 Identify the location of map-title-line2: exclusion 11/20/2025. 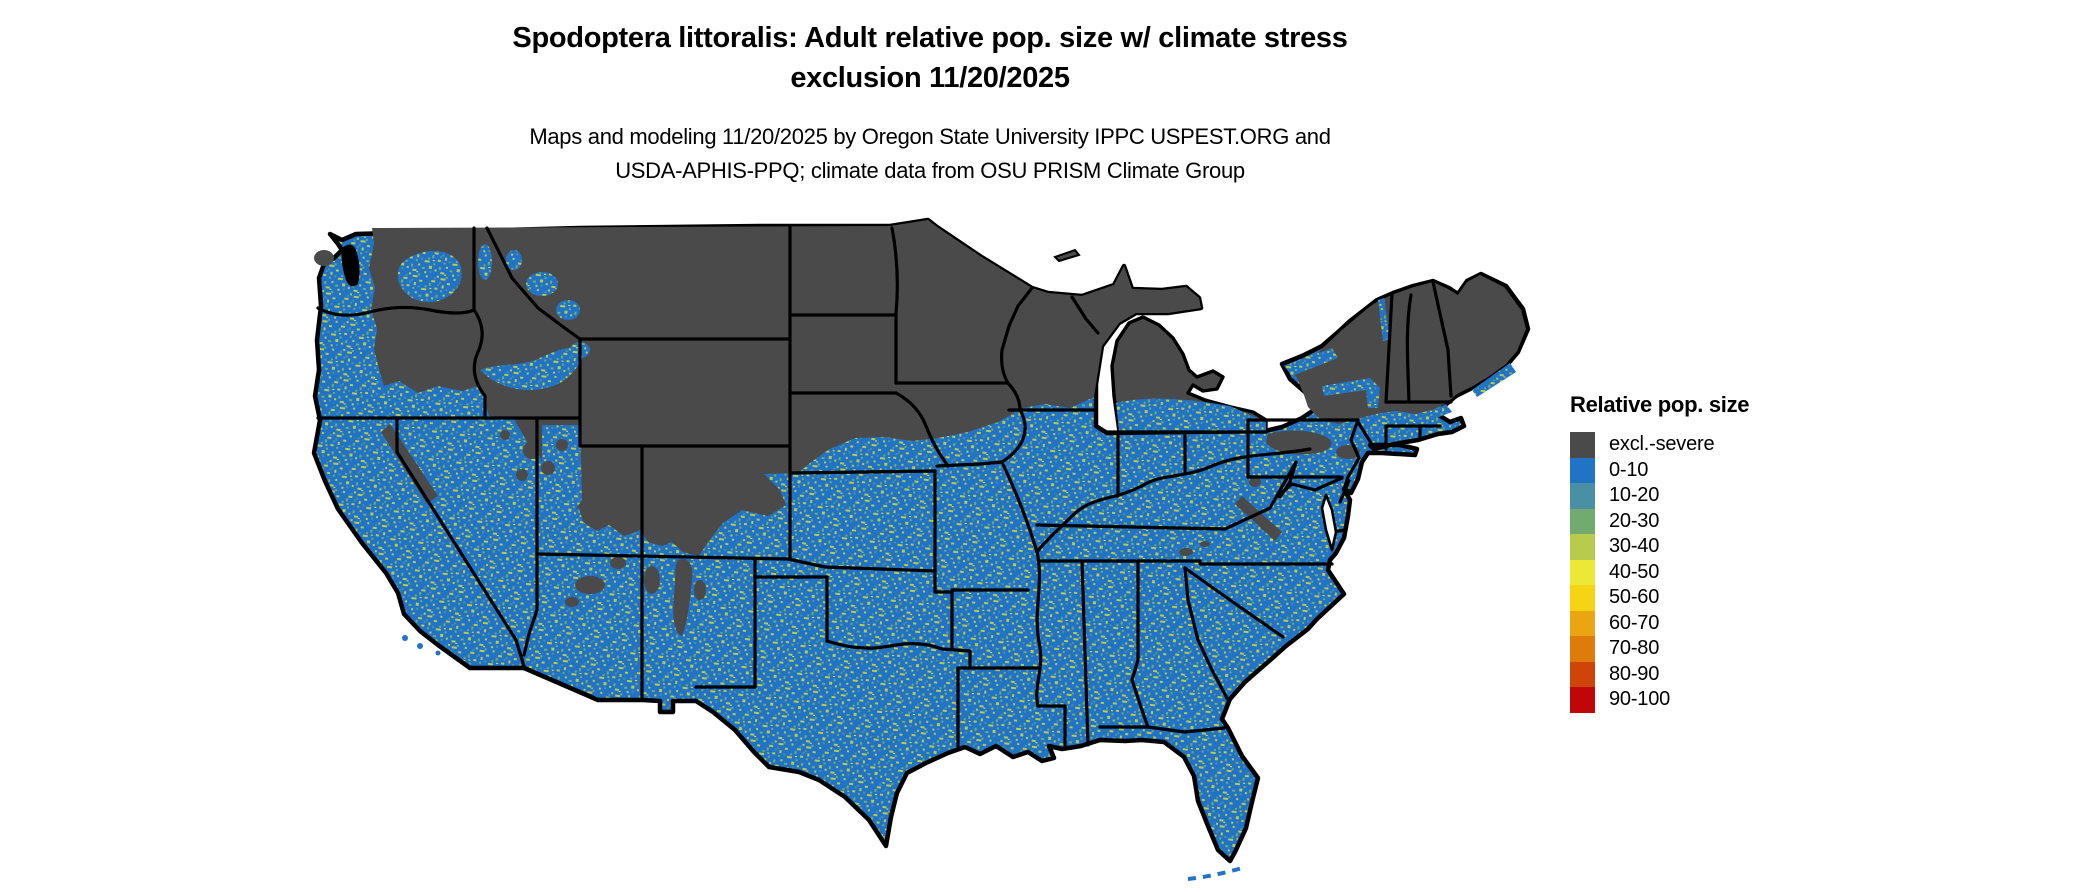
(930, 78).